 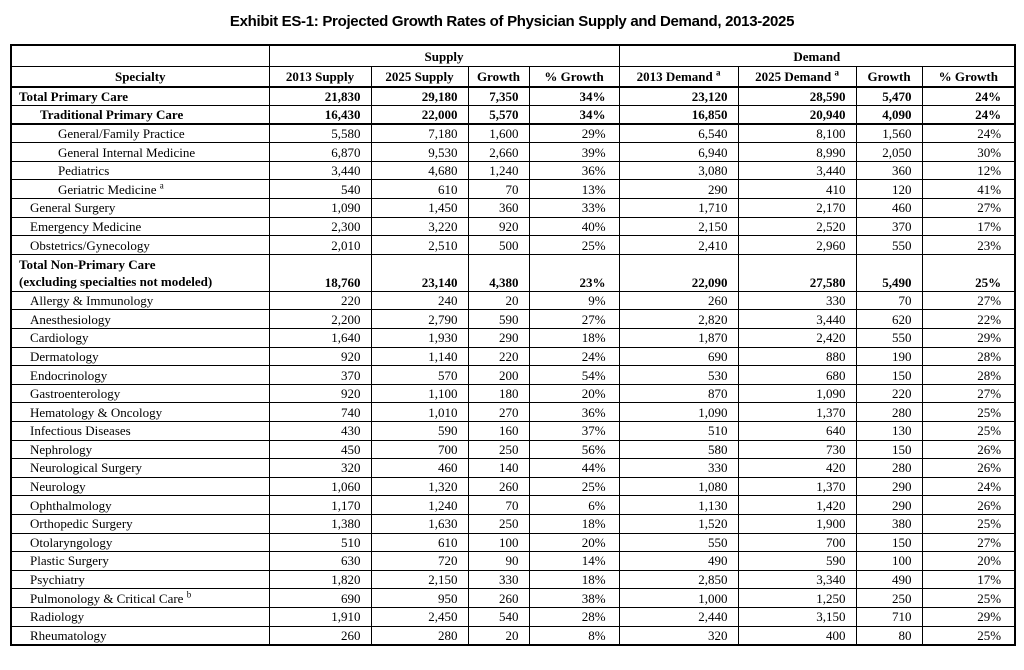 I want to click on specialty-cell: Emergency Medicine, so click(x=140, y=226).